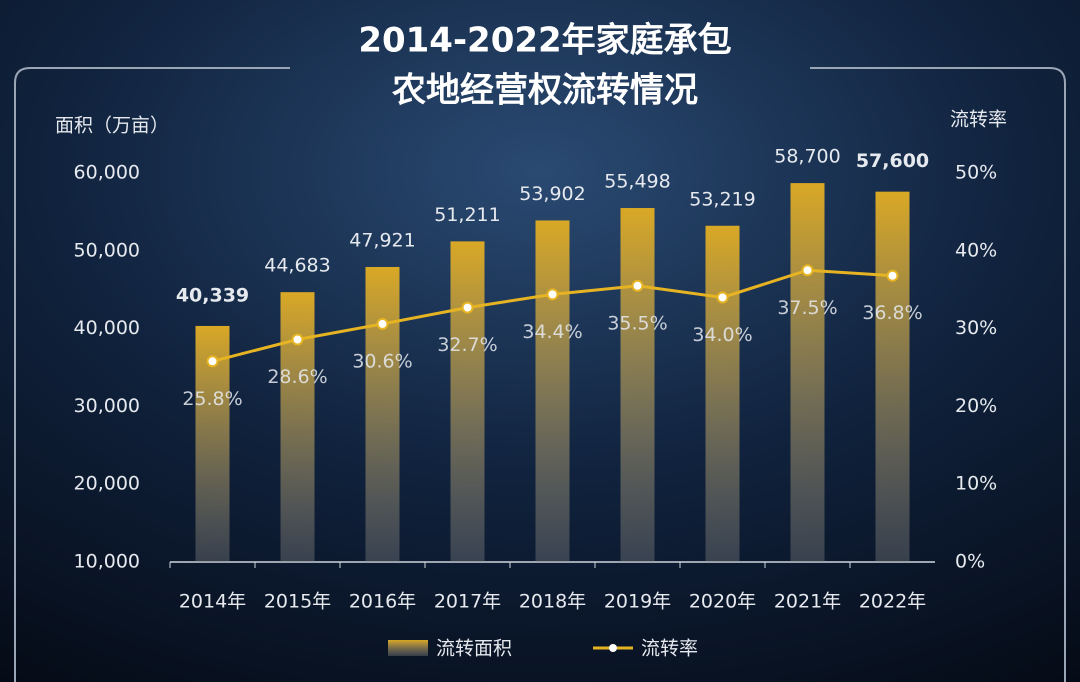  What do you see at coordinates (978, 120) in the screenshot?
I see `y2-axis-title: 流转率` at bounding box center [978, 120].